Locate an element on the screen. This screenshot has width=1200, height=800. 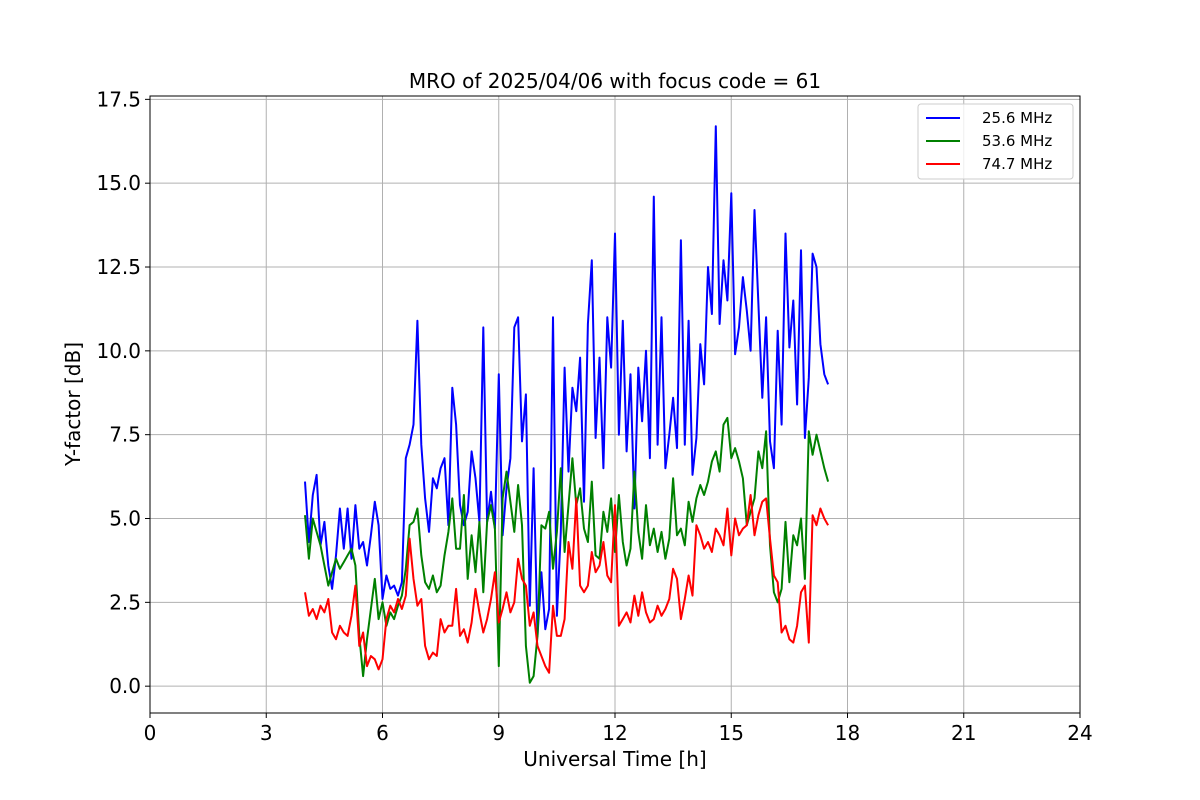
y-axis-label: Y-factor [dB] is located at coordinates (73, 404).